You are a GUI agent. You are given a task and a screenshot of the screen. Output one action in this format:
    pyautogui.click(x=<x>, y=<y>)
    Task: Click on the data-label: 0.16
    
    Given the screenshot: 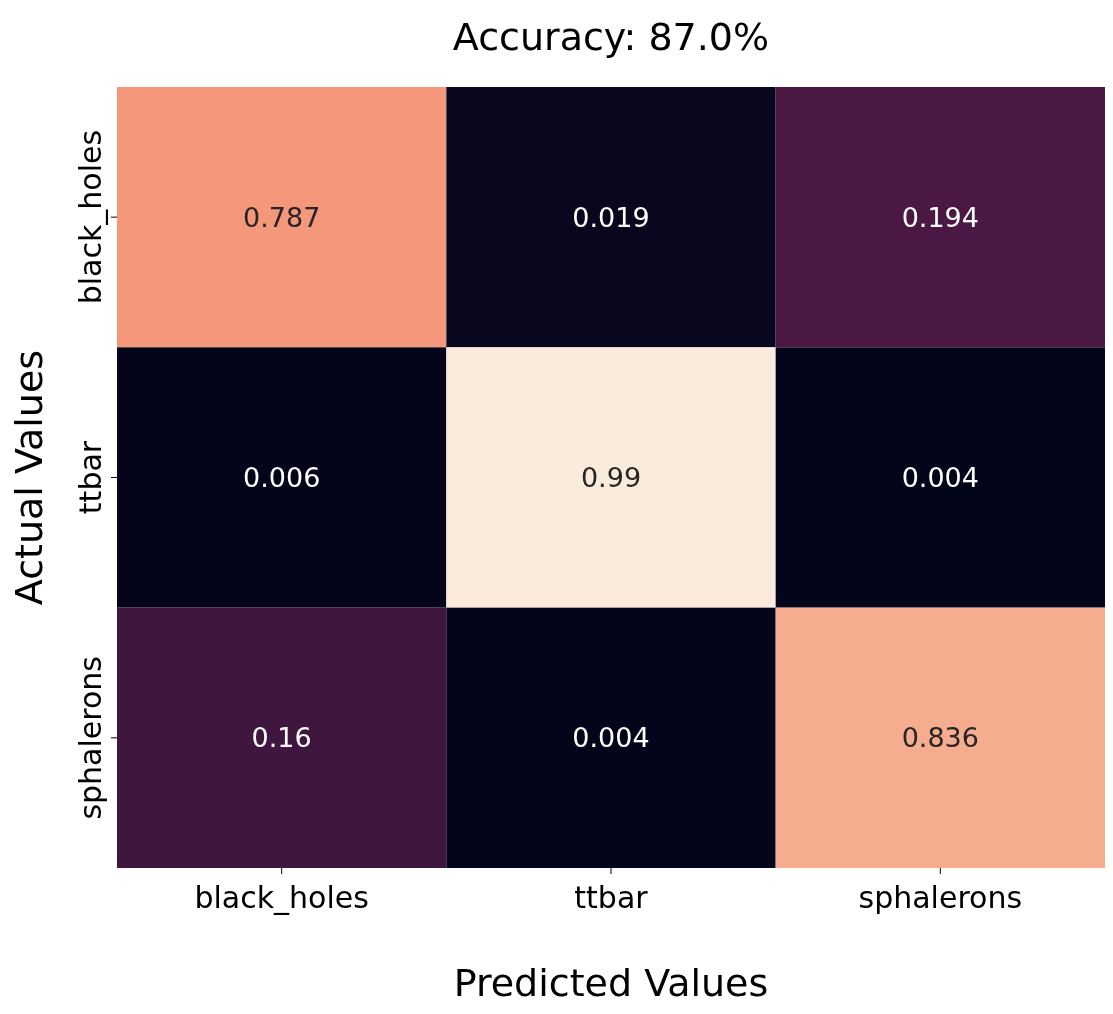 What is the action you would take?
    pyautogui.click(x=281, y=738)
    